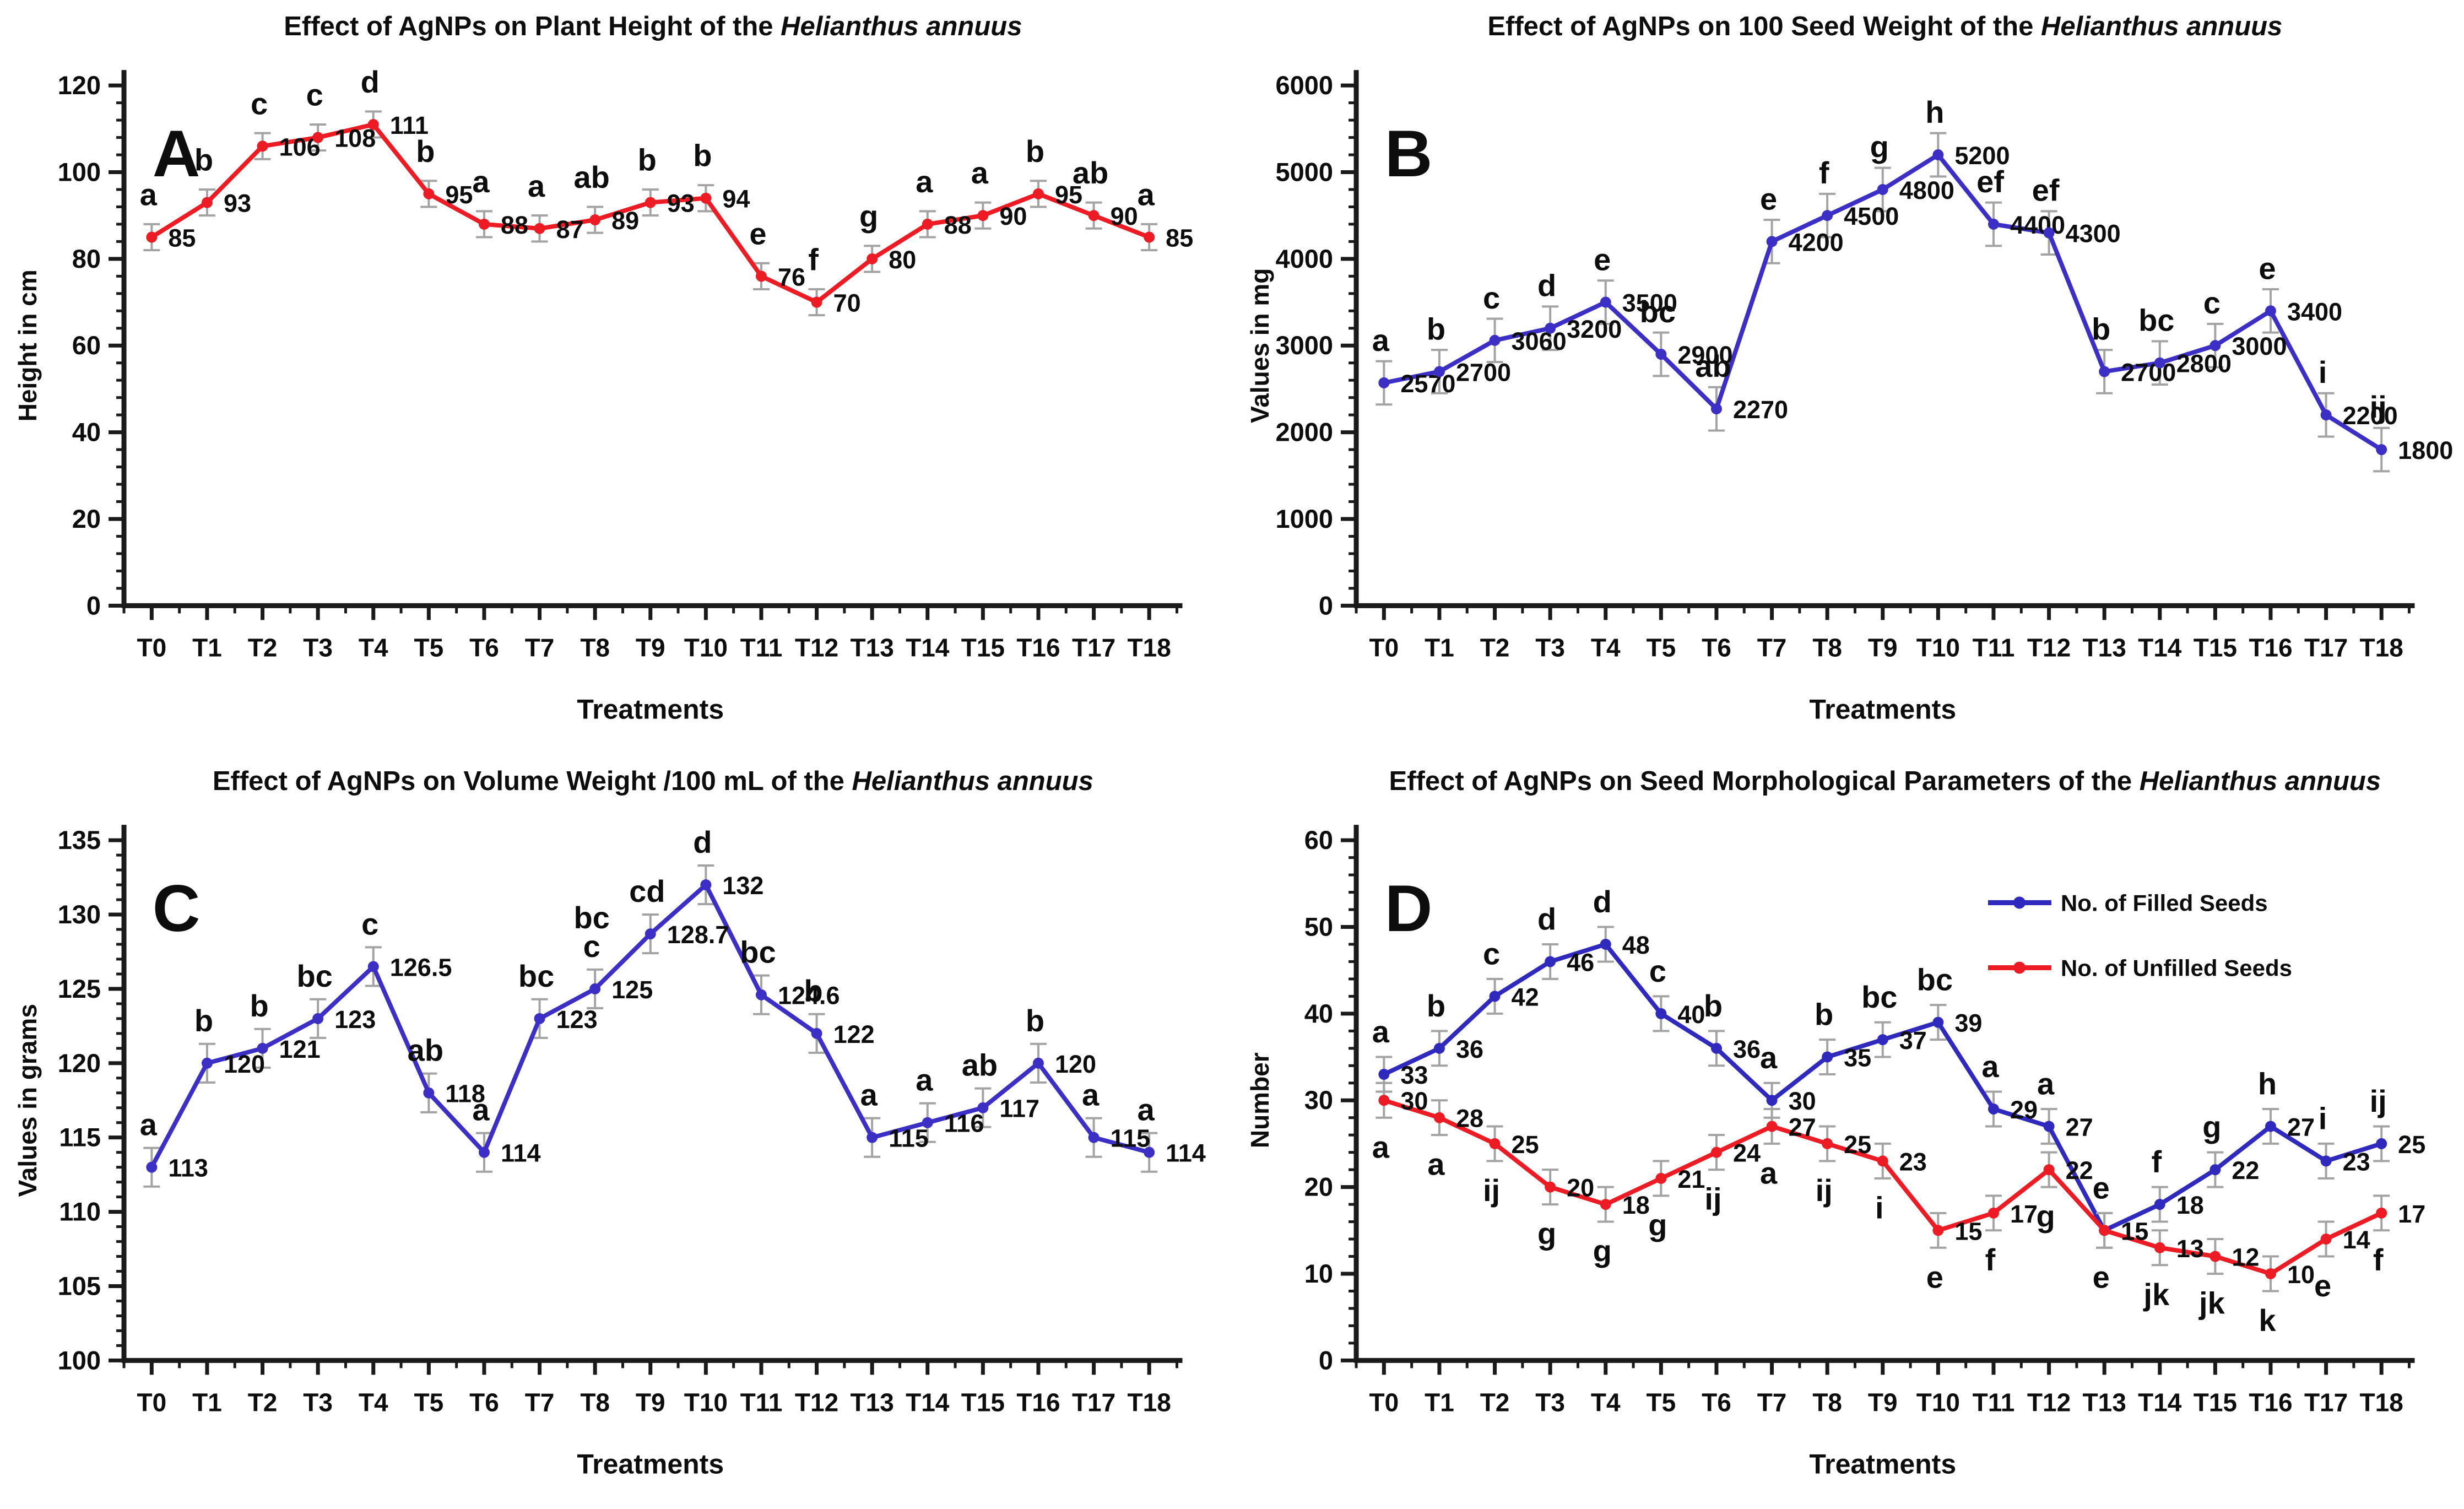 This screenshot has width=2464, height=1509. Describe the element at coordinates (1304, 518) in the screenshot. I see `y-tick-label: 1000` at that location.